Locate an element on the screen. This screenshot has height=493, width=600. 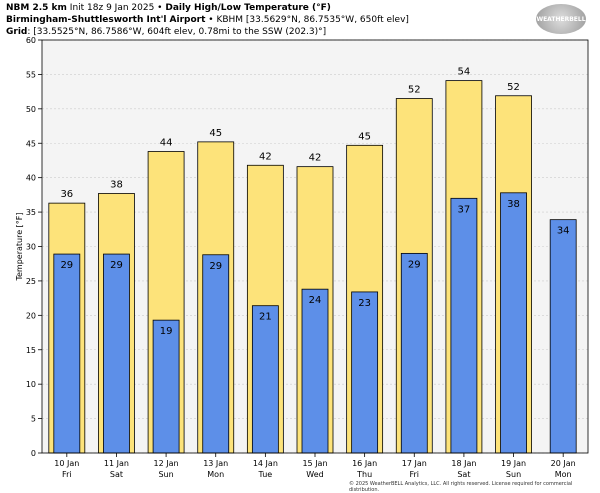
y-tick-label: 30 is located at coordinates (31, 247).